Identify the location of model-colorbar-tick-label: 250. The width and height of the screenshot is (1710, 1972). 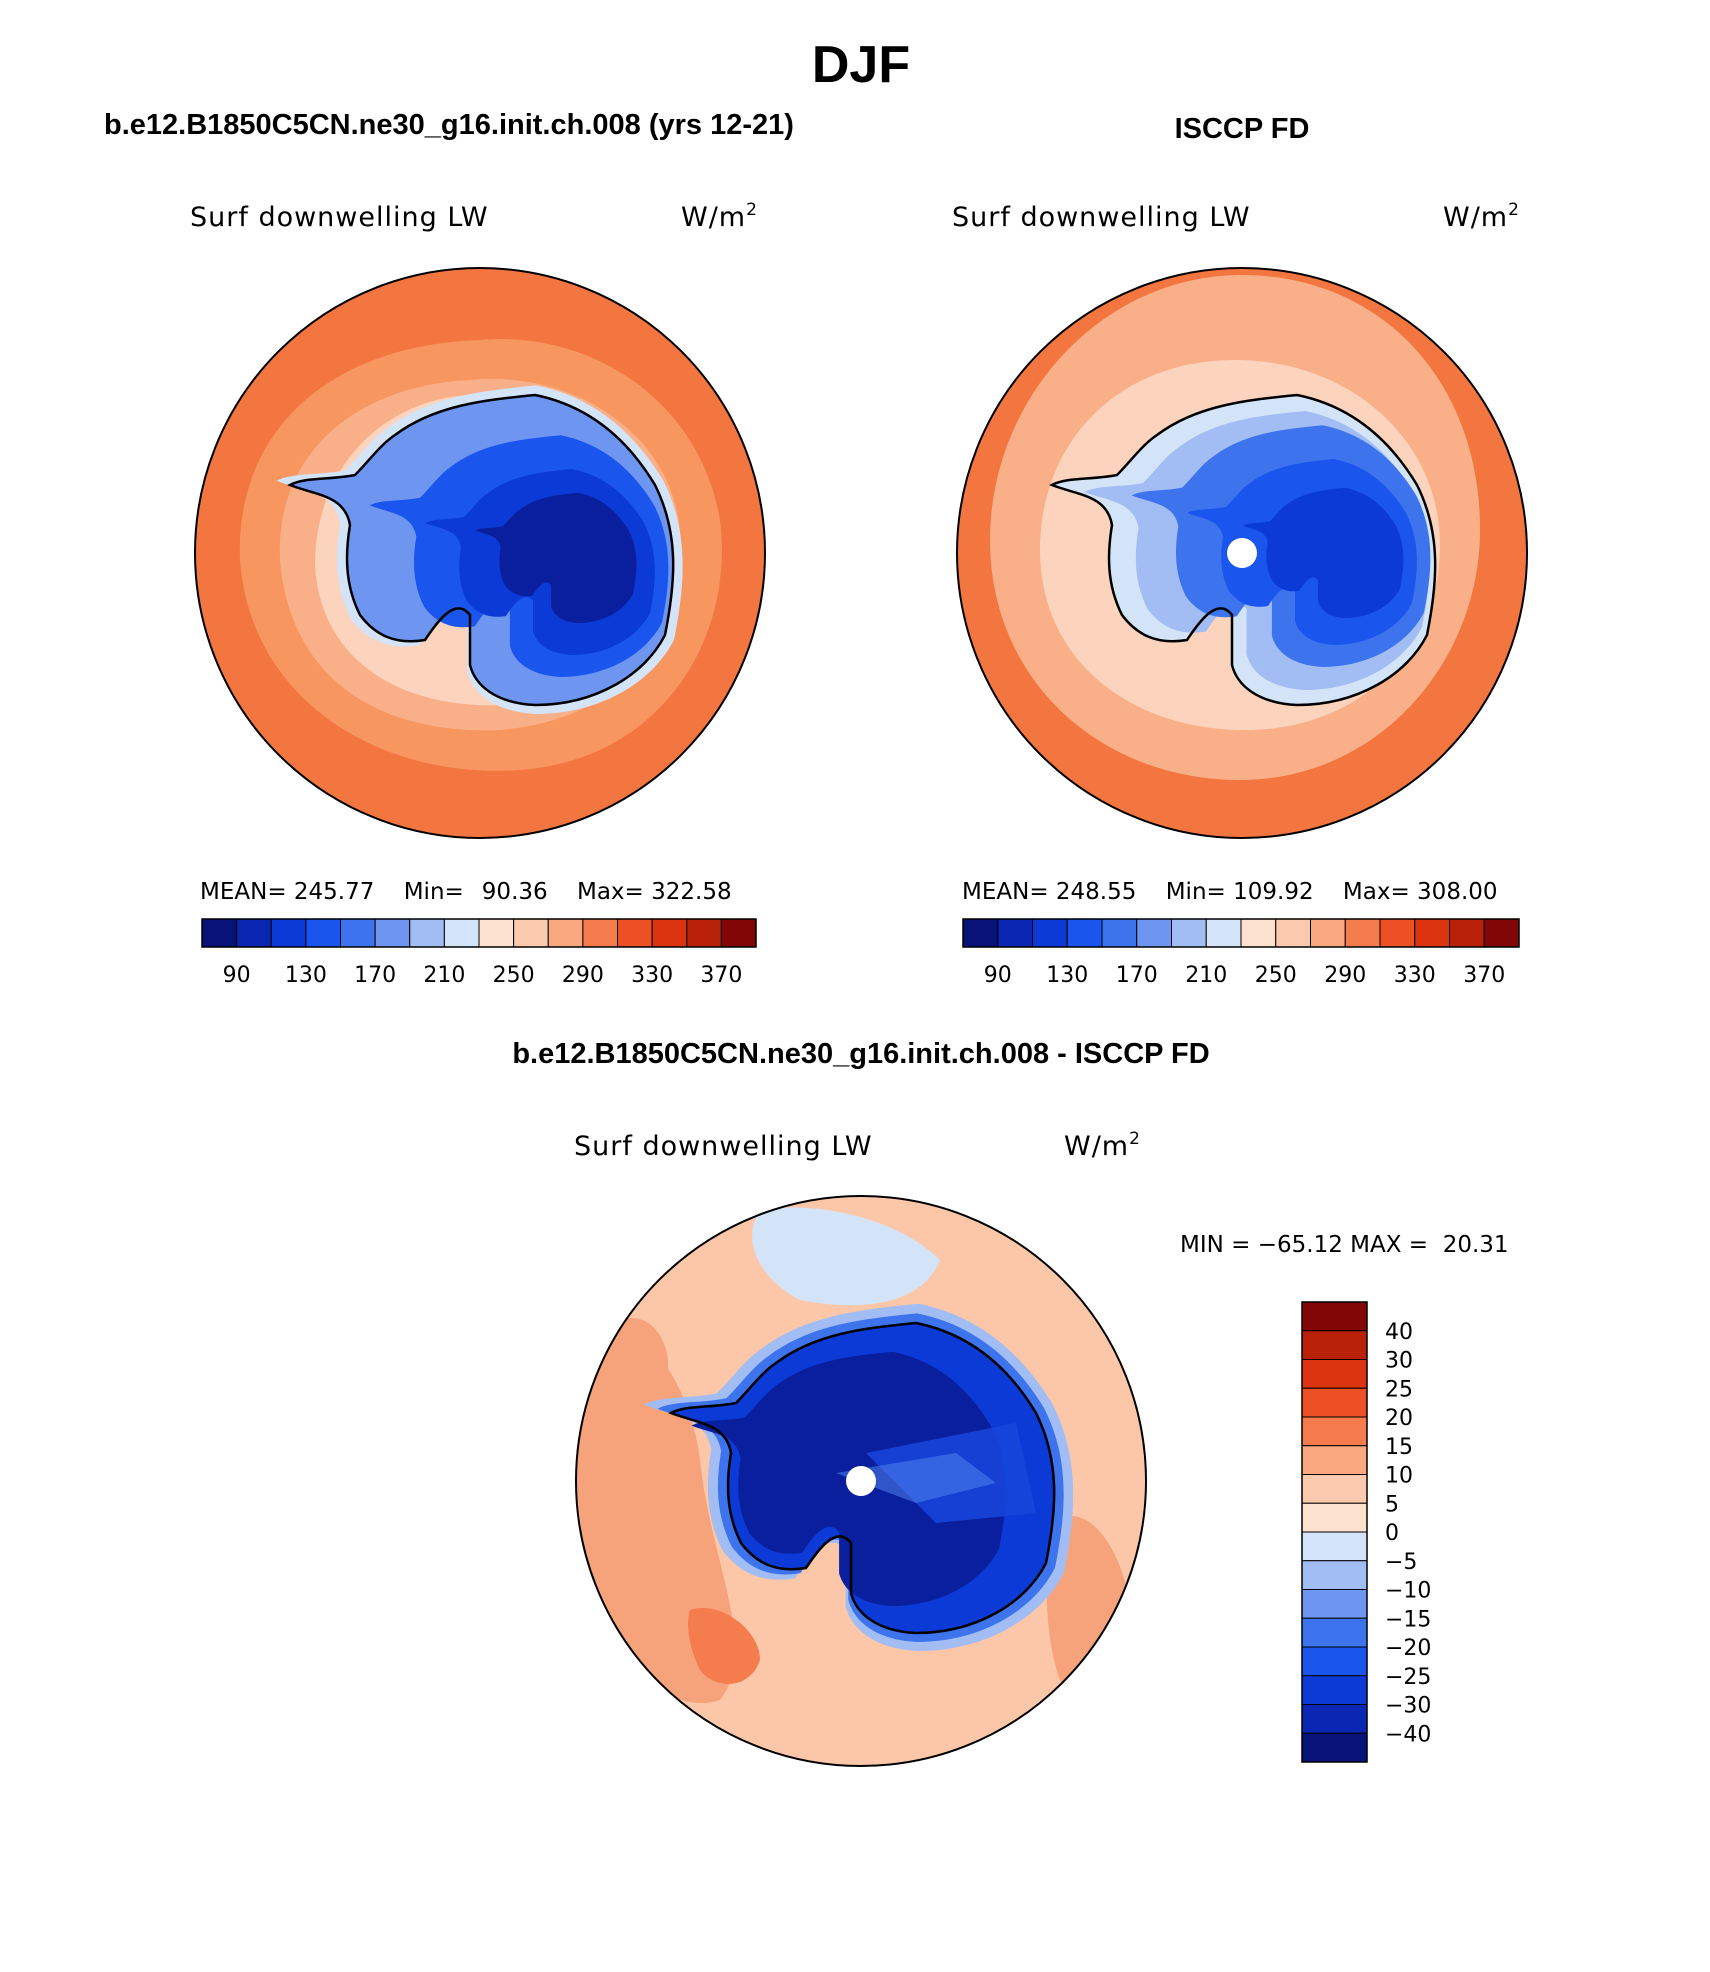
(514, 975).